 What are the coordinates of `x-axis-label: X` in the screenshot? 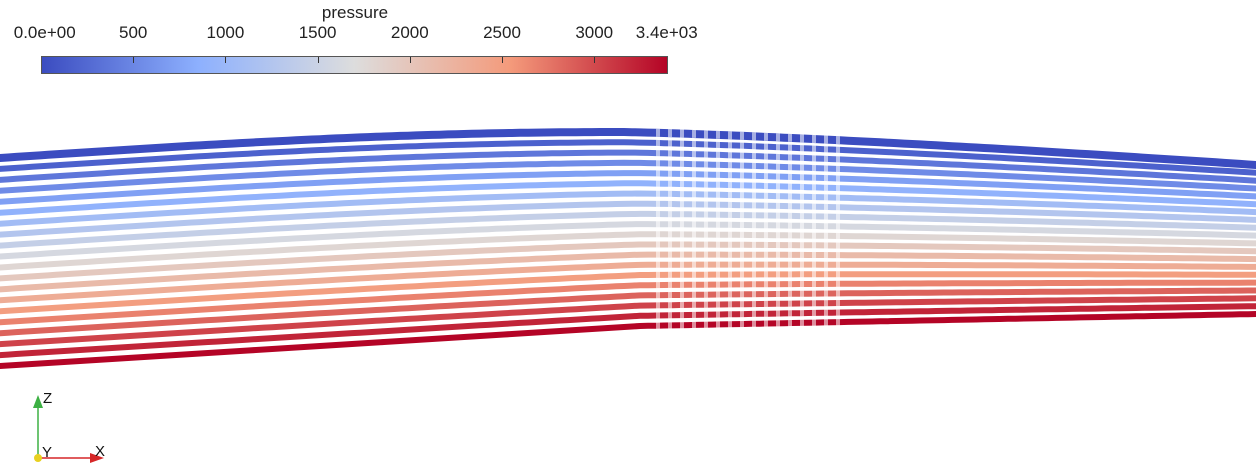 It's located at (100, 451).